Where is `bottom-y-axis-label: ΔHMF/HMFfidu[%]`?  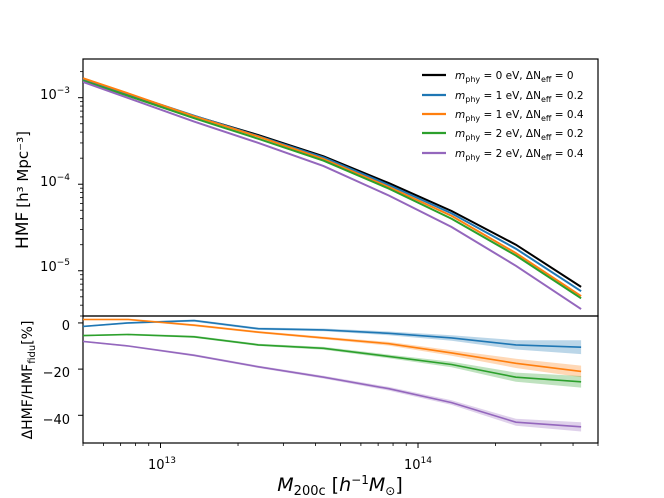 bottom-y-axis-label: ΔHMF/HMFfidu[%] is located at coordinates (29, 380).